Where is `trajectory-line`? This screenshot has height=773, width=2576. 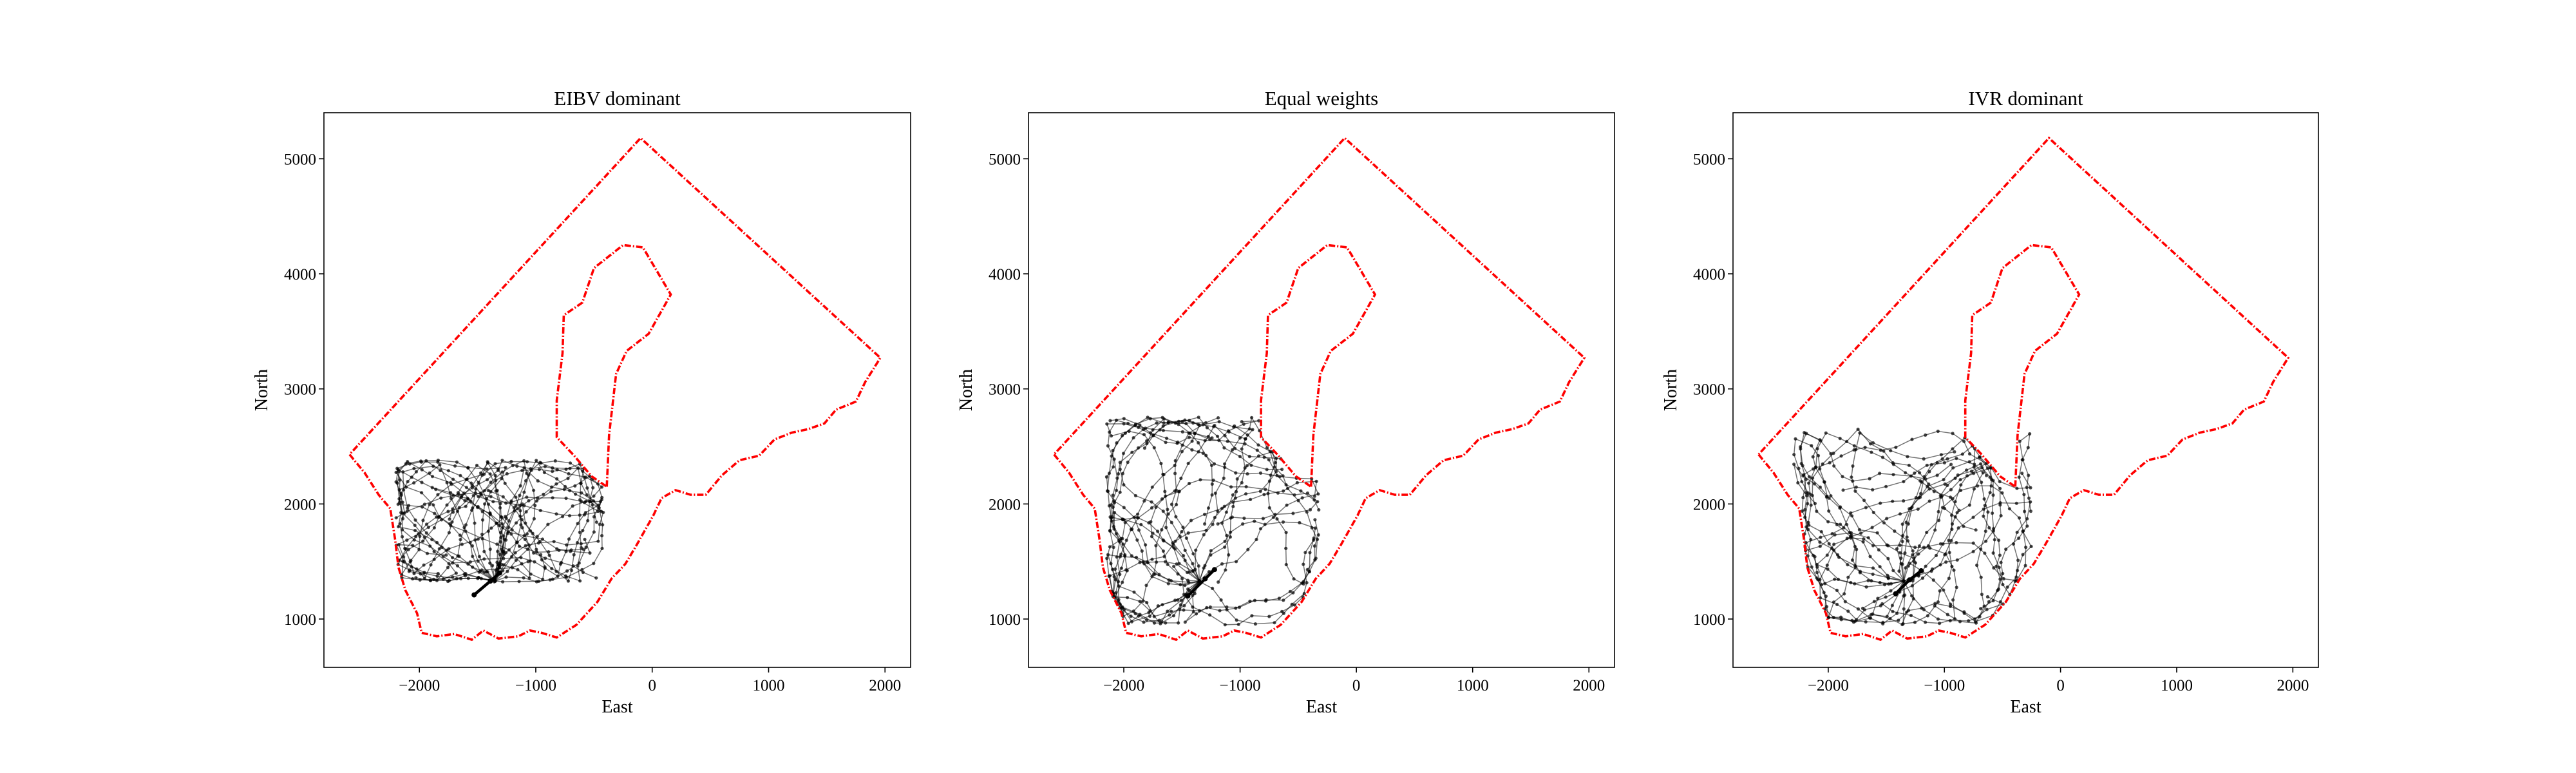 trajectory-line is located at coordinates (1182, 501).